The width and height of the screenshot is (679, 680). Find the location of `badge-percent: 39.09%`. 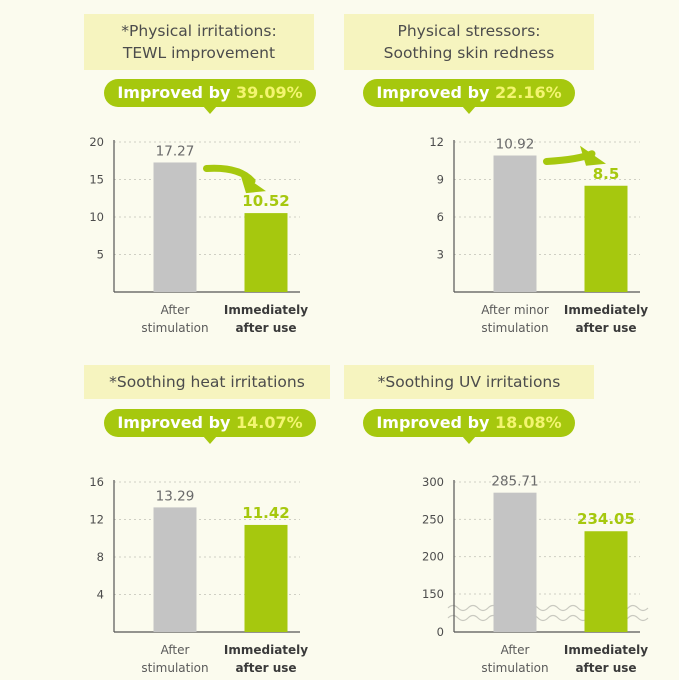

badge-percent: 39.09% is located at coordinates (269, 92).